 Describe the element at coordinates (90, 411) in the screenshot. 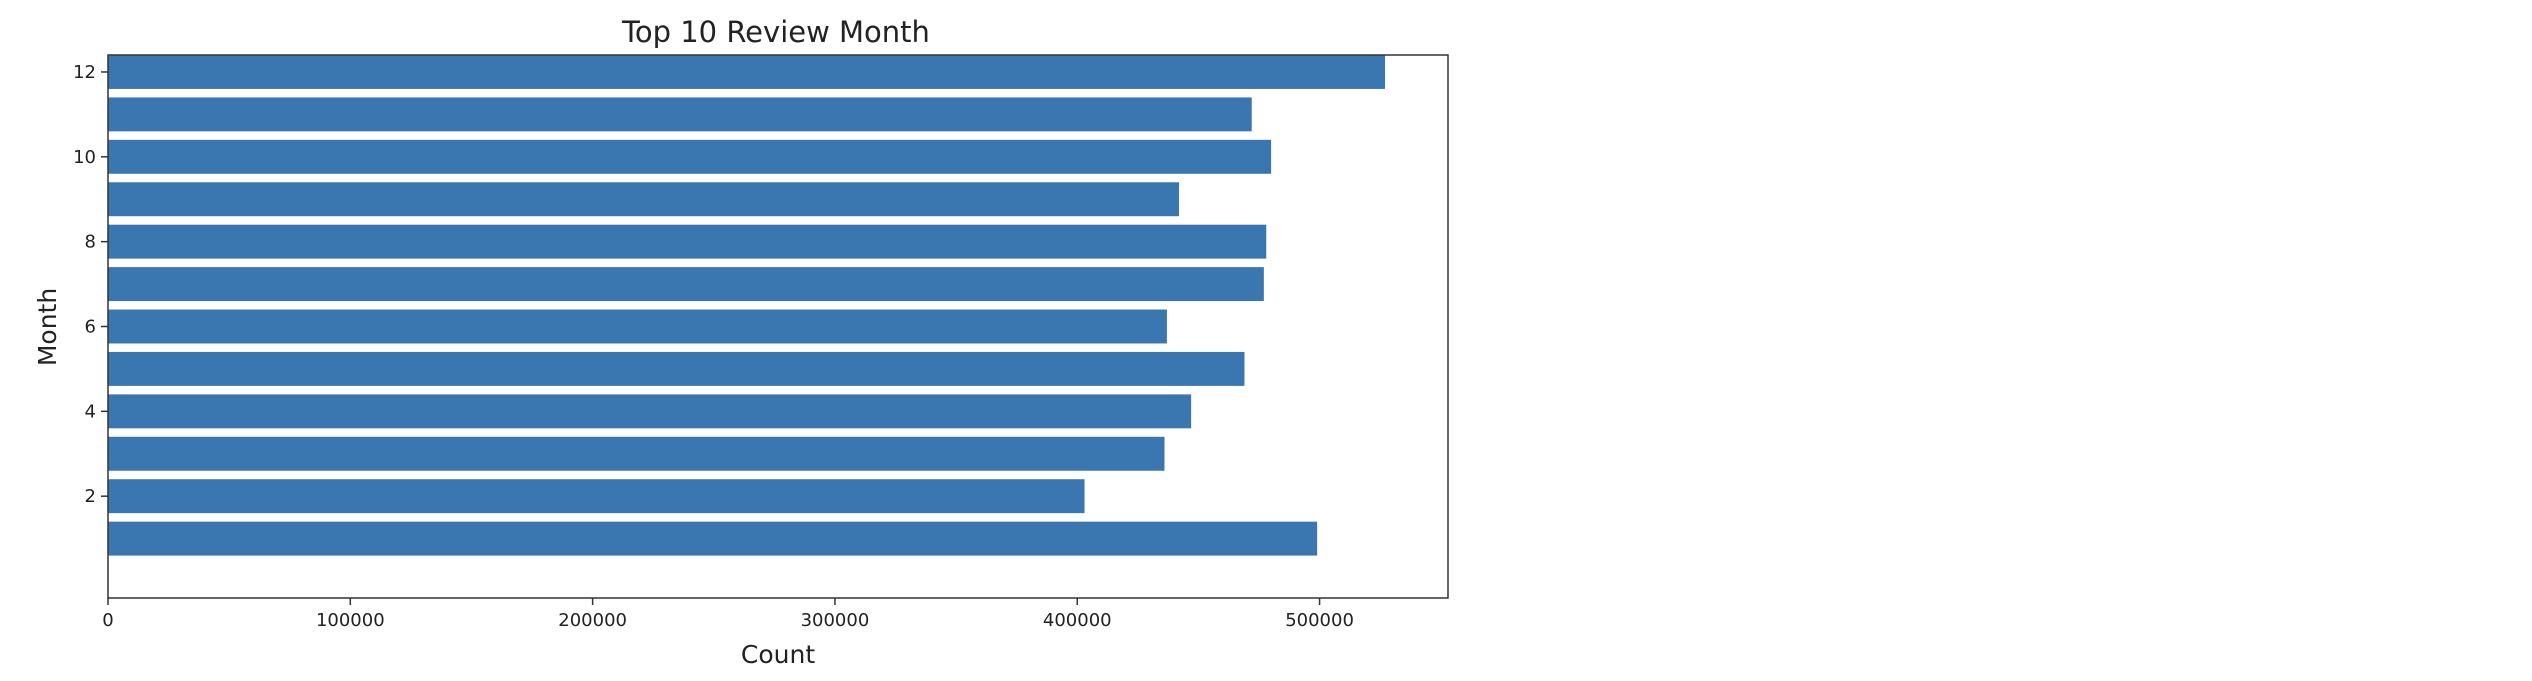

I see `y-tick-label: 4` at that location.